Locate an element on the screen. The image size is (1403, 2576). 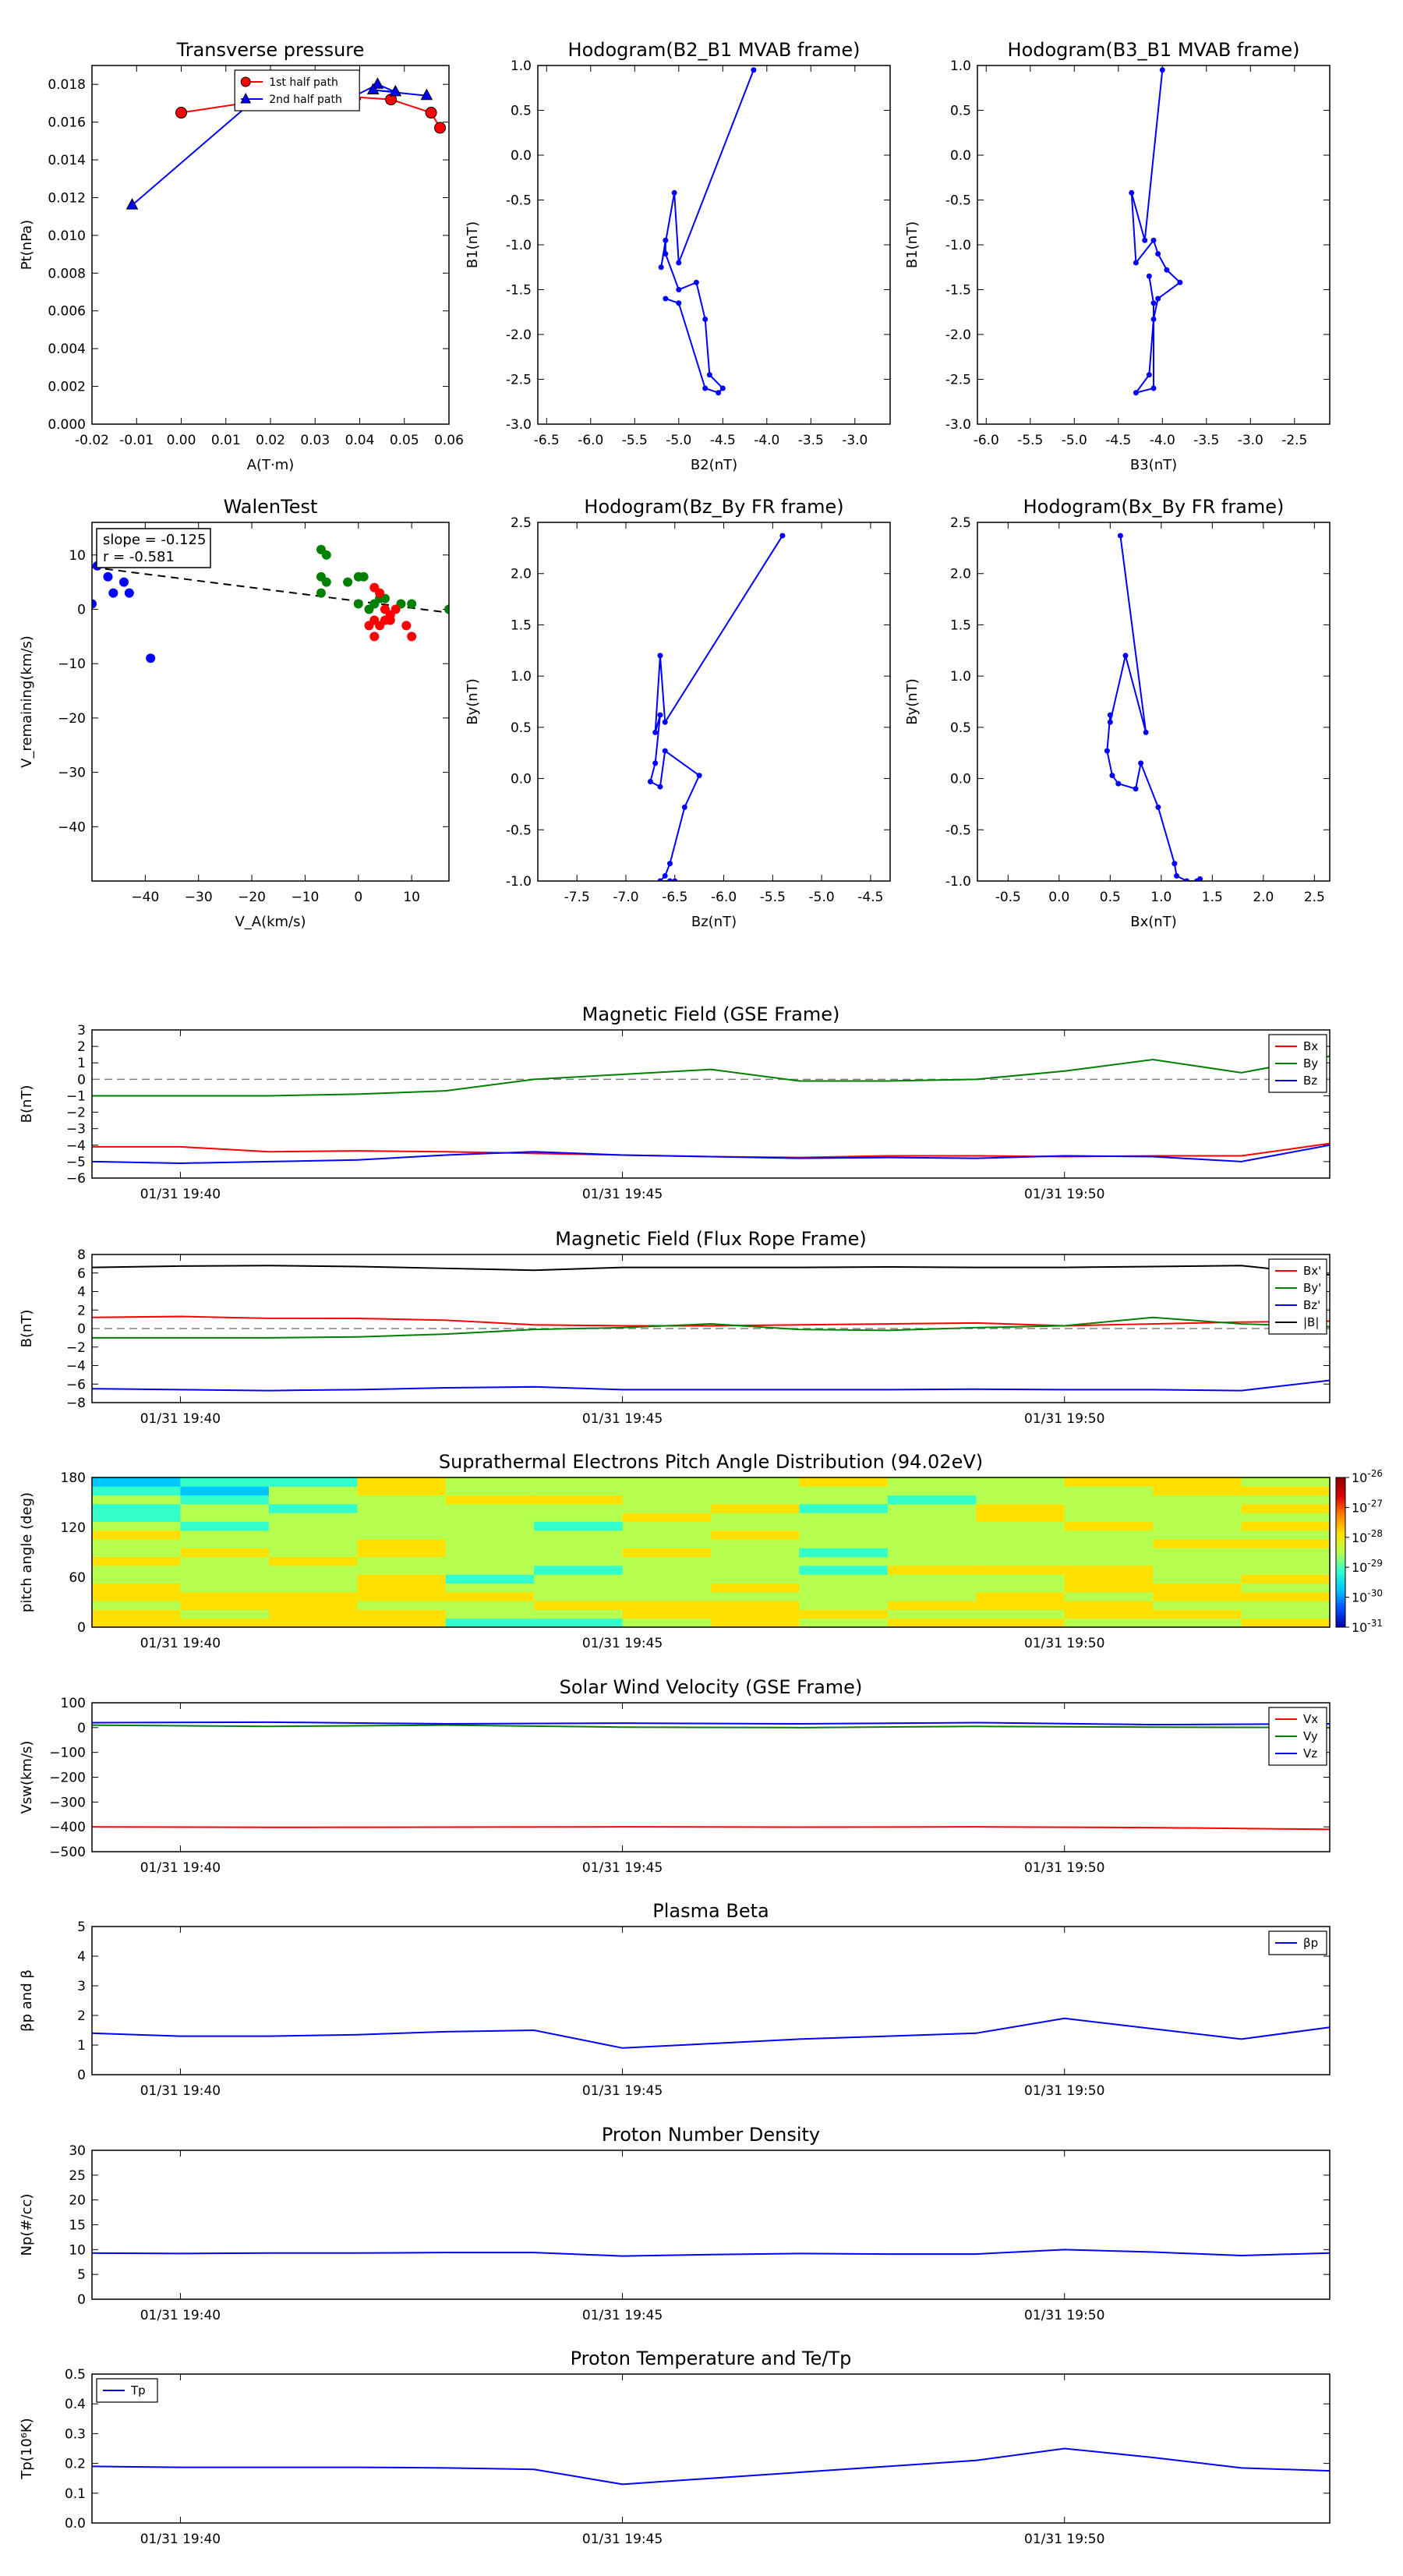
x-tick-label: −40 is located at coordinates (145, 897).